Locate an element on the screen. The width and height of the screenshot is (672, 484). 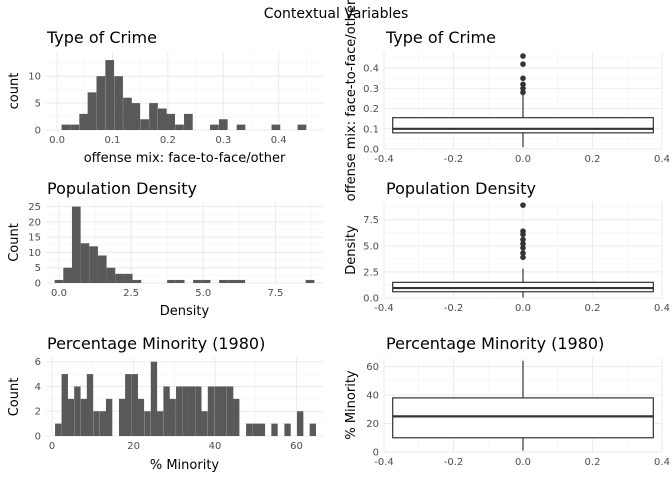
x-tick-label: 0 is located at coordinates (52, 446).